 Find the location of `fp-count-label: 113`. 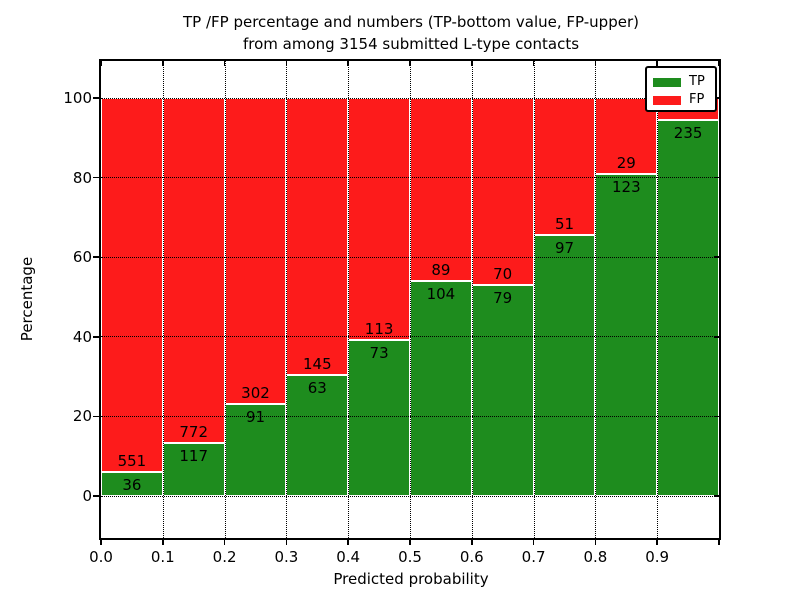

fp-count-label: 113 is located at coordinates (379, 328).